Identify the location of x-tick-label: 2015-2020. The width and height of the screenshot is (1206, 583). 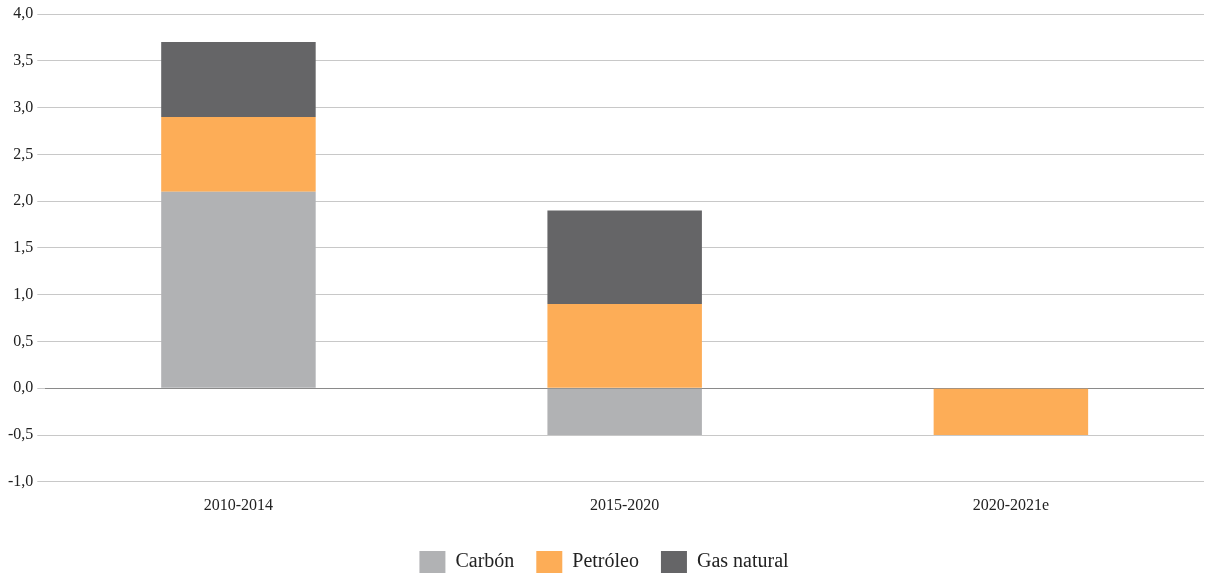
(625, 504).